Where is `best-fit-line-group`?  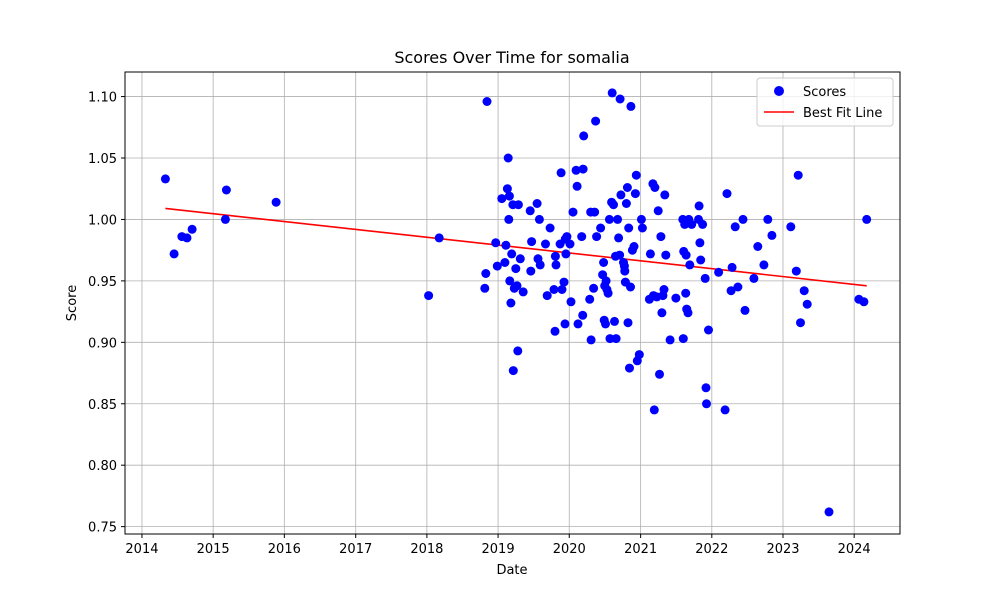 best-fit-line-group is located at coordinates (516, 247).